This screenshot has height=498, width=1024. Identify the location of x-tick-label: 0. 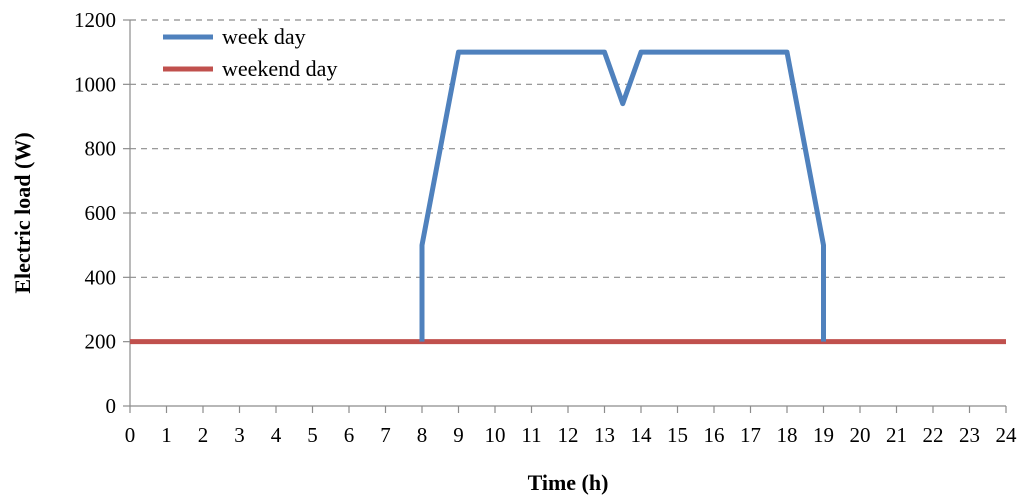
(130, 435).